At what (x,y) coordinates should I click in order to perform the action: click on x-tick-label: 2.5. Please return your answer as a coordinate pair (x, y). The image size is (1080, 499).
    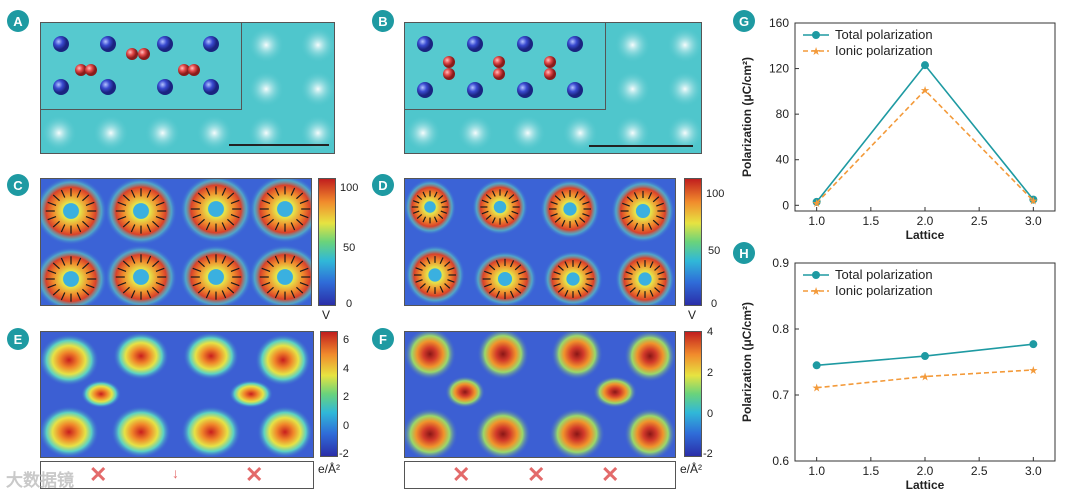
    Looking at the image, I should click on (979, 471).